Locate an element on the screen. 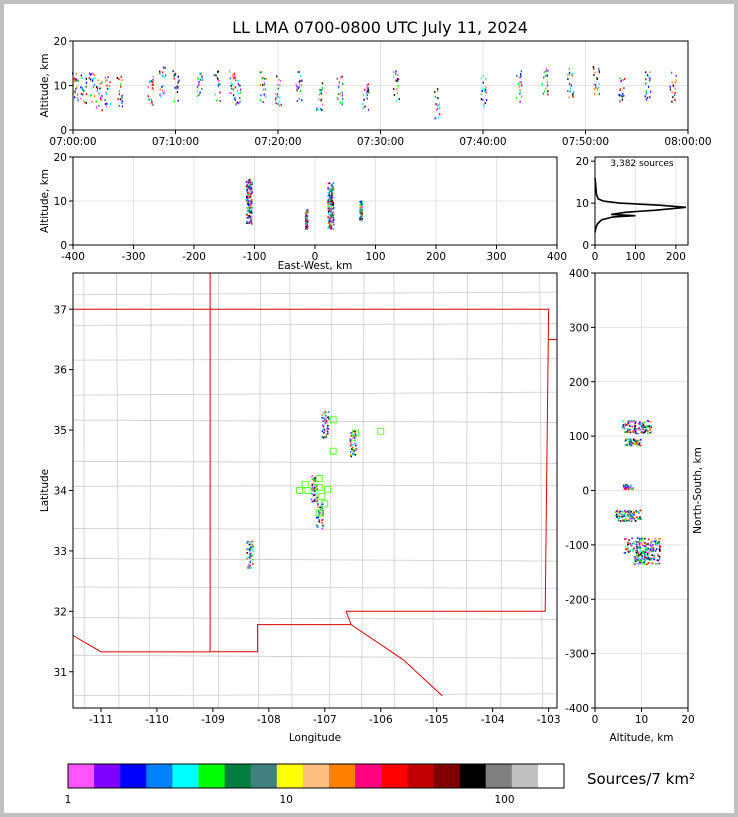  y-tick-label: 0 is located at coordinates (63, 246).